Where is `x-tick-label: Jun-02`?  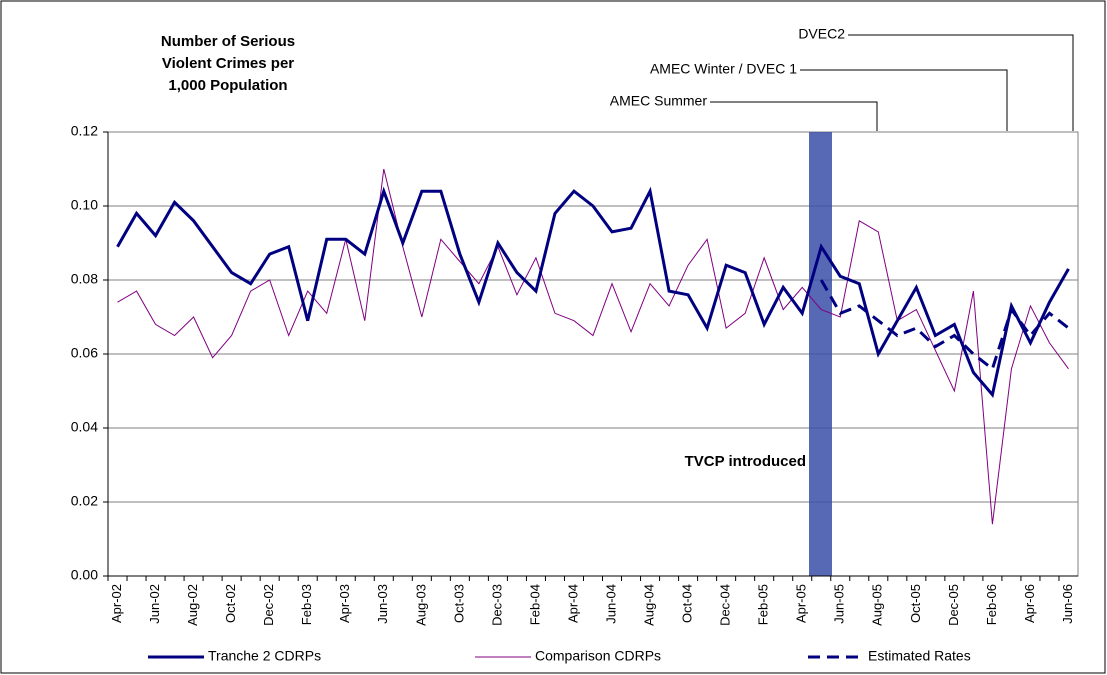 x-tick-label: Jun-02 is located at coordinates (154, 604).